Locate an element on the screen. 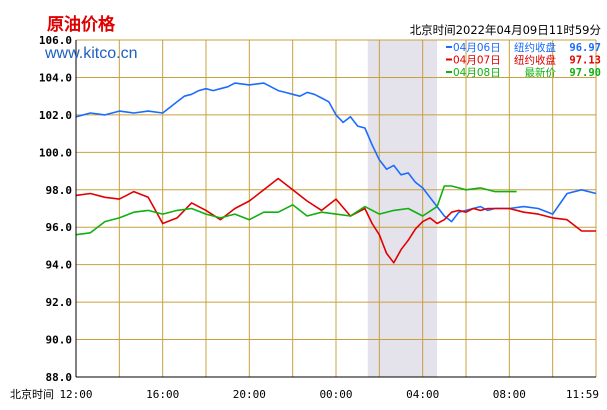 This screenshot has height=410, width=607. x-tick-label: 11:59 is located at coordinates (582, 394).